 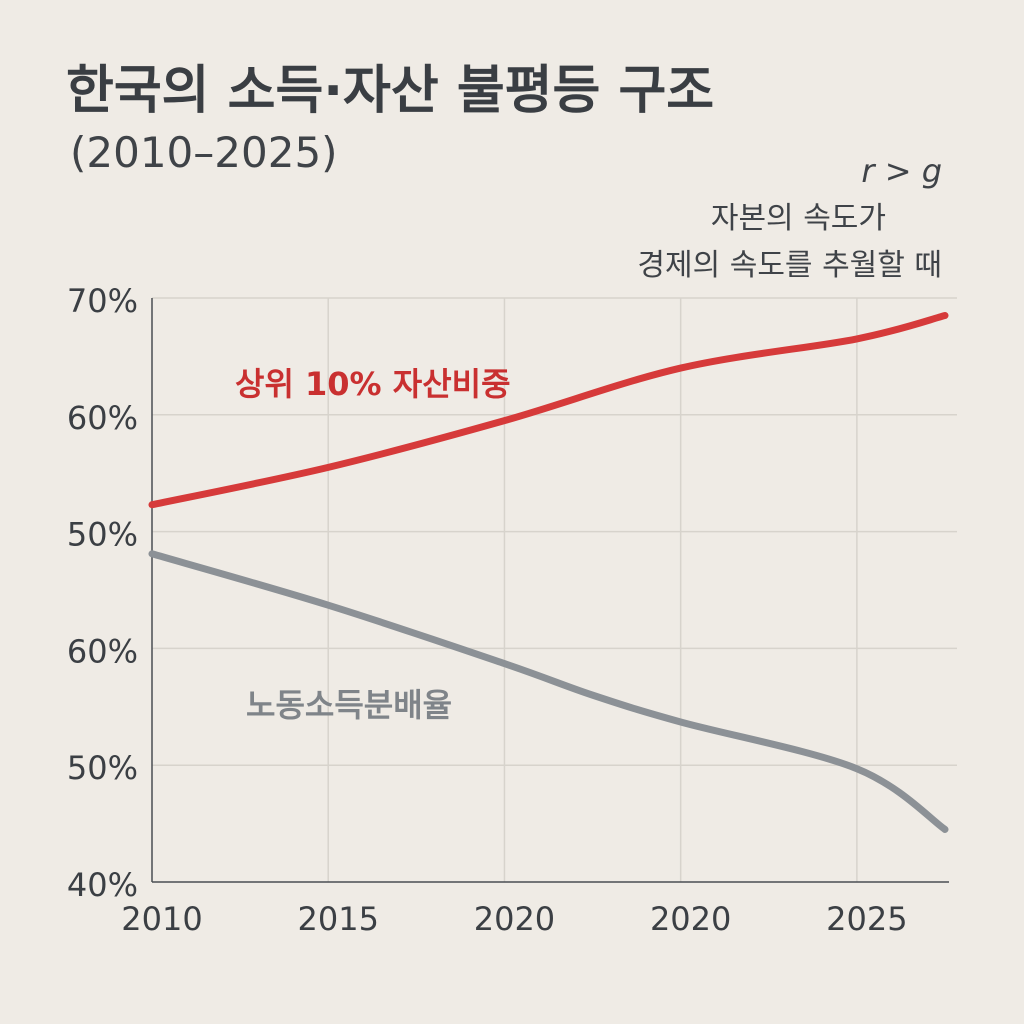 What do you see at coordinates (901, 171) in the screenshot?
I see `formula-annotation: r > g` at bounding box center [901, 171].